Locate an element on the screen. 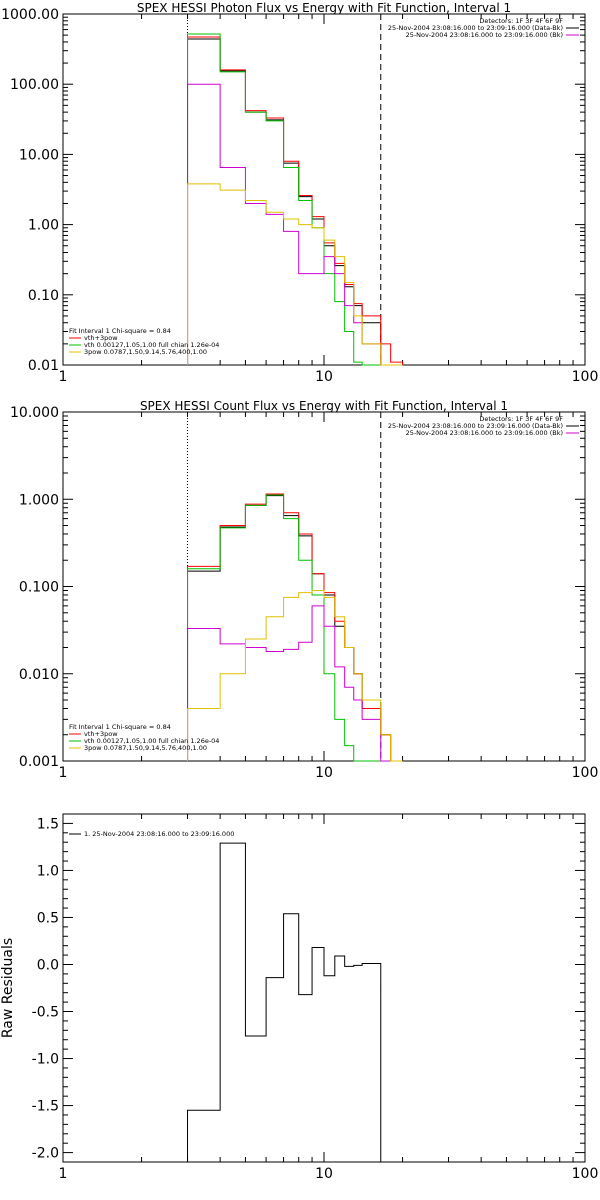 The width and height of the screenshot is (600, 1200). y-tick-label: 10.00 is located at coordinates (39, 155).